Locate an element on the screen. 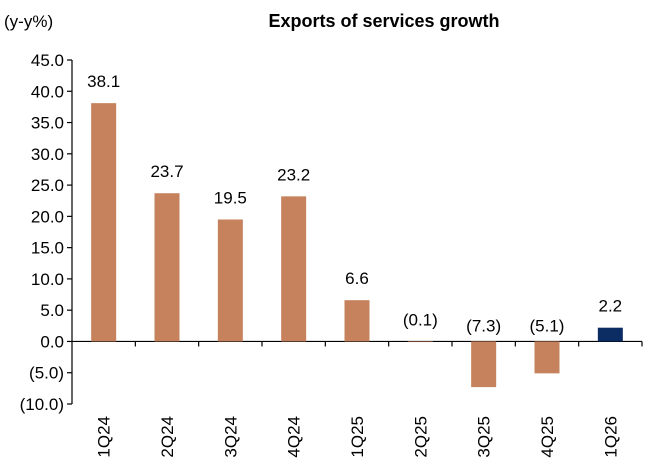 The width and height of the screenshot is (653, 466). bar-4q25 is located at coordinates (547, 357).